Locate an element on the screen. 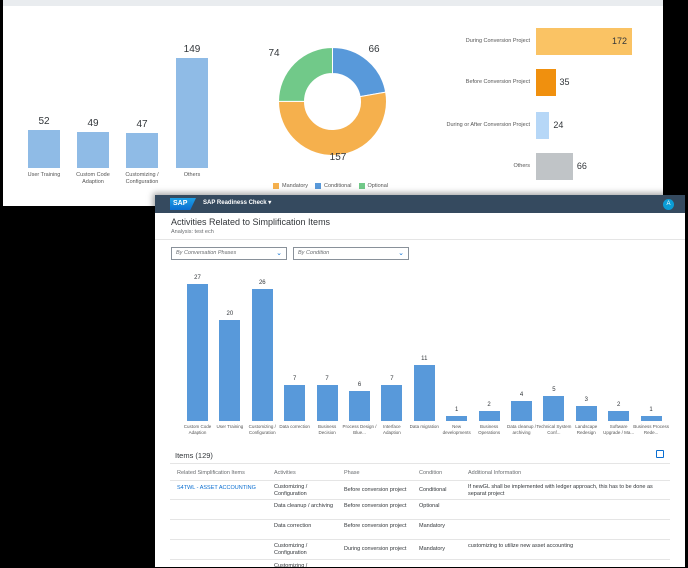  bar-category-label: Custom Code Adaption is located at coordinates (93, 178).